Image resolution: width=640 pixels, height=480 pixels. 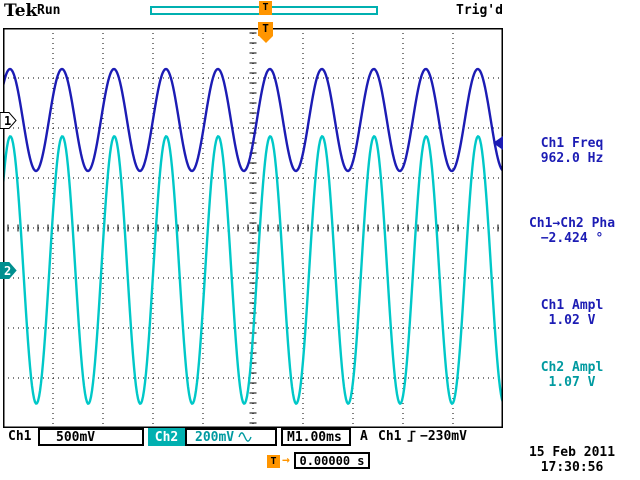 What do you see at coordinates (390, 436) in the screenshot?
I see `trigger-source-label: Ch1` at bounding box center [390, 436].